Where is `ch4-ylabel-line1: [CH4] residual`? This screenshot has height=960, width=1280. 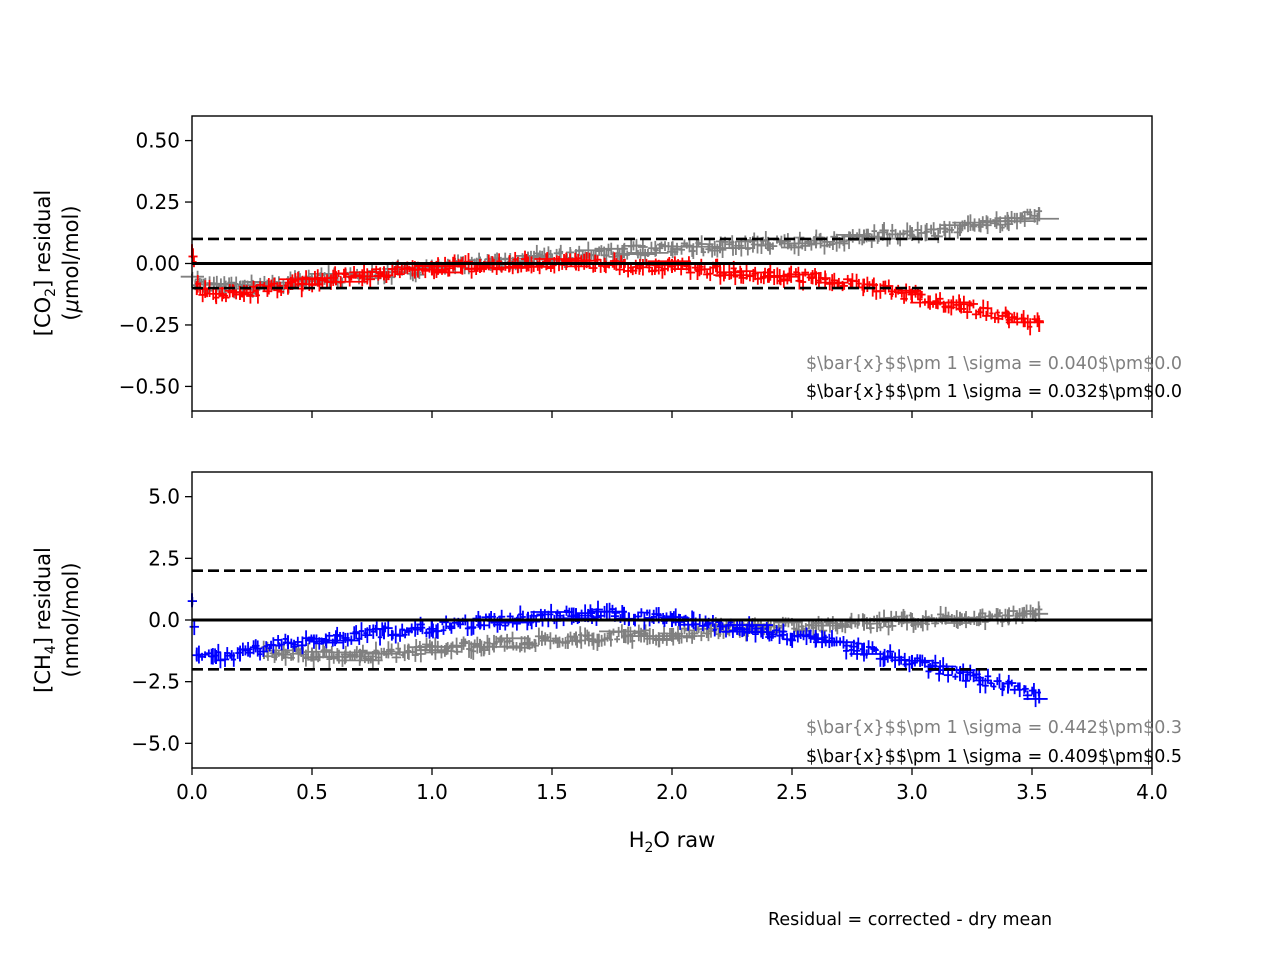 ch4-ylabel-line1: [CH4] residual is located at coordinates (45, 620).